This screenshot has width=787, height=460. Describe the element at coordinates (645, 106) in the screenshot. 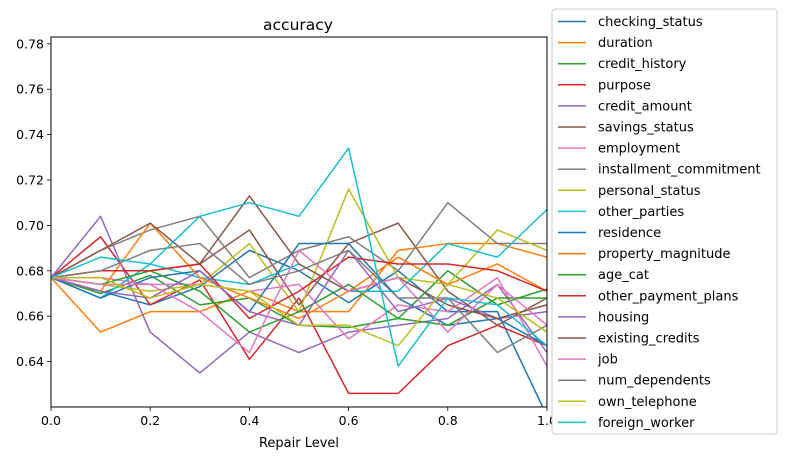

I see `legend-label: credit_amount` at that location.